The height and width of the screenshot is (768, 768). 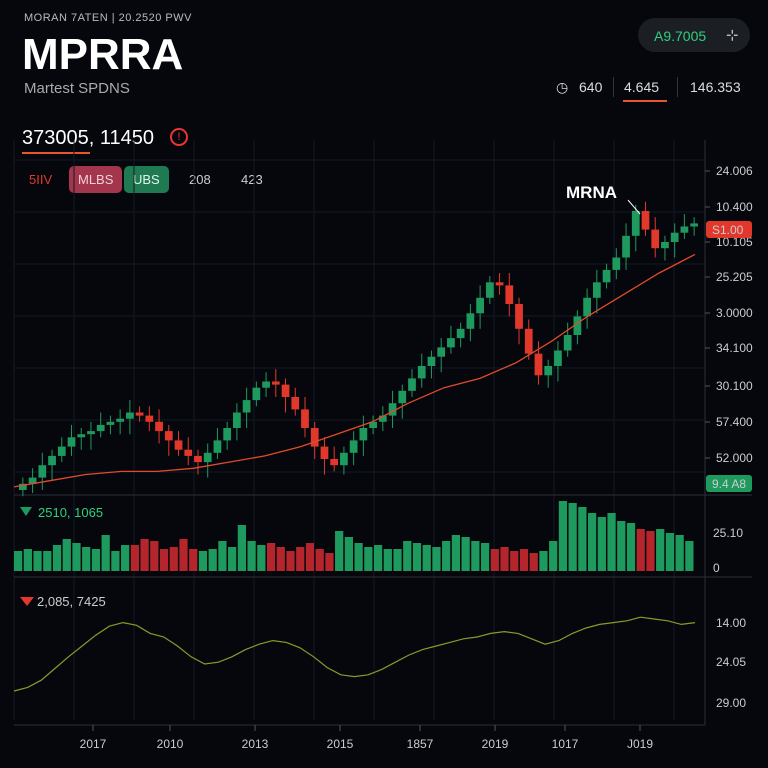 I want to click on quote-pill, so click(x=694, y=35).